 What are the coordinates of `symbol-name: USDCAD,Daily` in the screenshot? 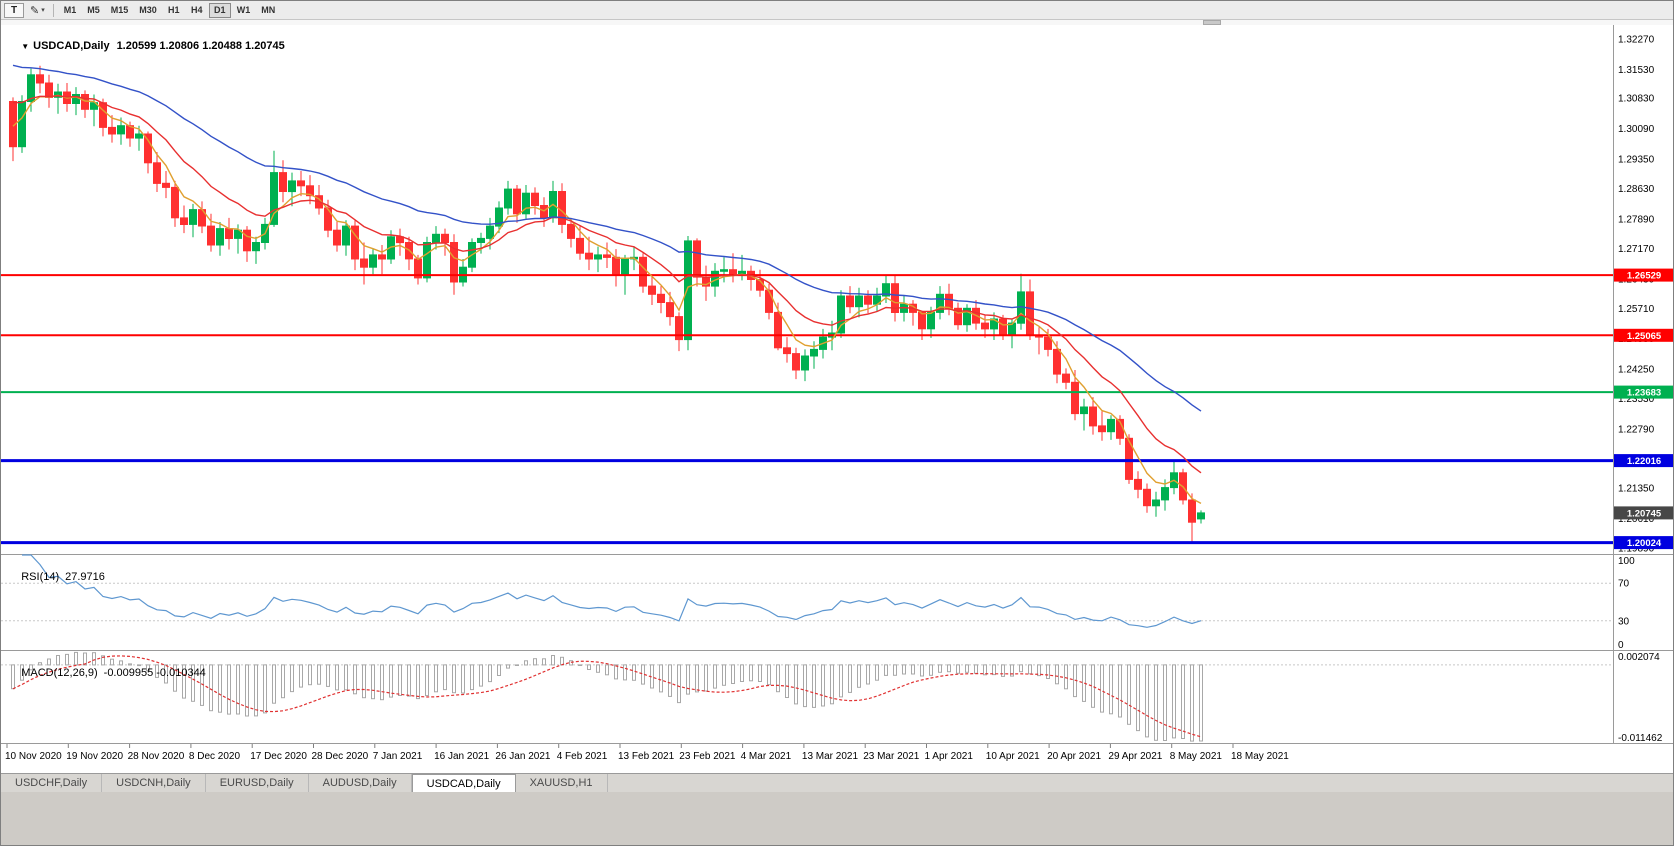 It's located at (71, 46).